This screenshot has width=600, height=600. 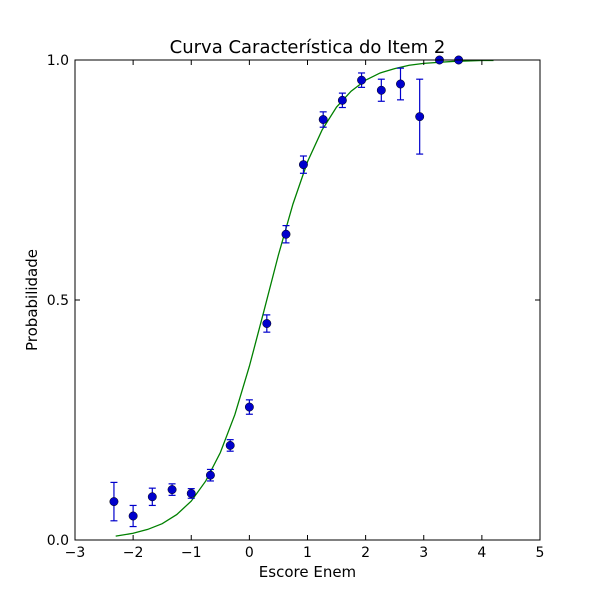 What do you see at coordinates (308, 47) in the screenshot?
I see `chart-title: Curva Característica do Item 2` at bounding box center [308, 47].